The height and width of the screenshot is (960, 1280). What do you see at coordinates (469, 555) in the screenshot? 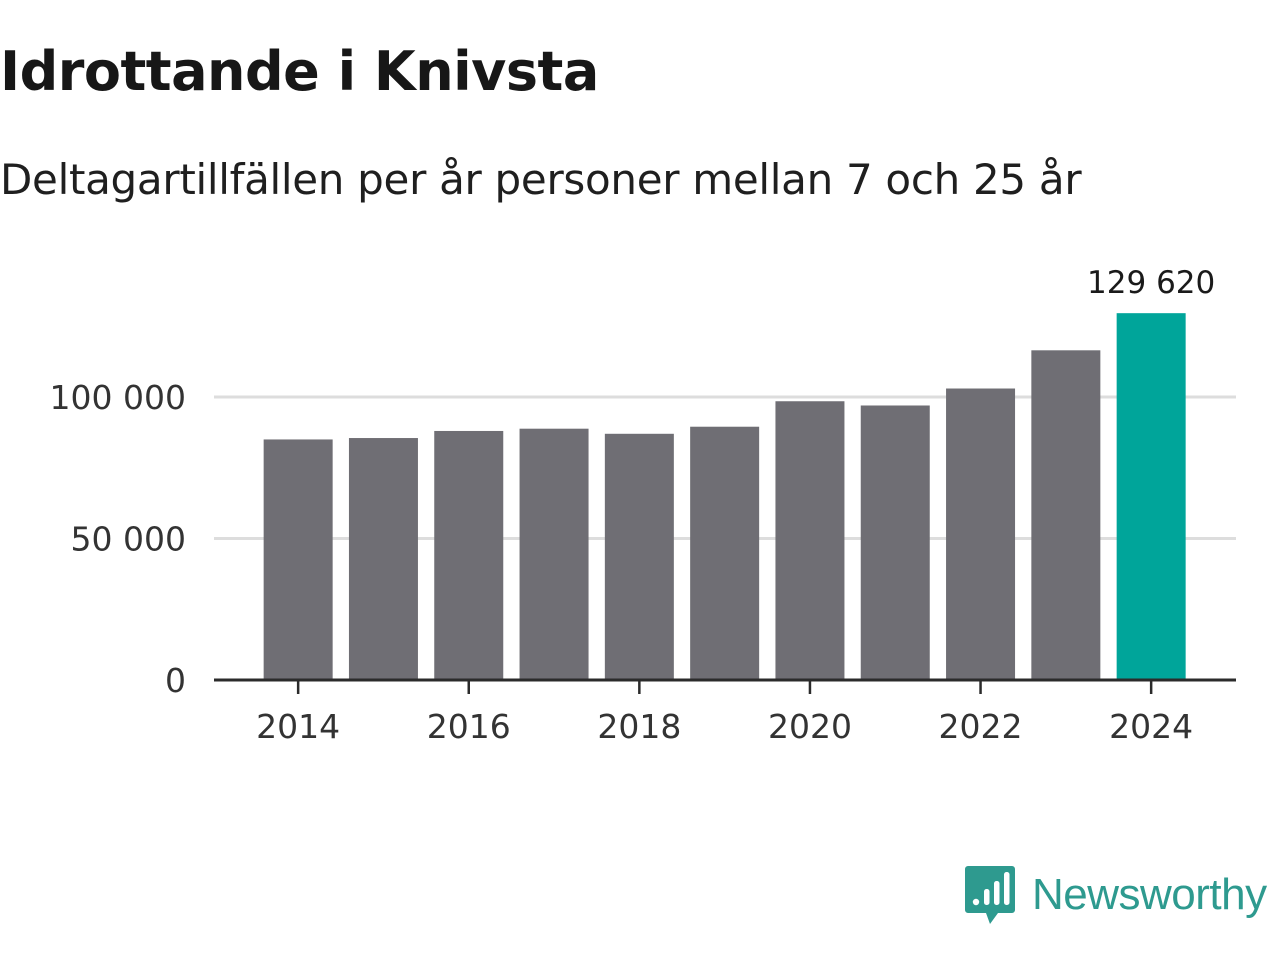
I see `bar-2016` at bounding box center [469, 555].